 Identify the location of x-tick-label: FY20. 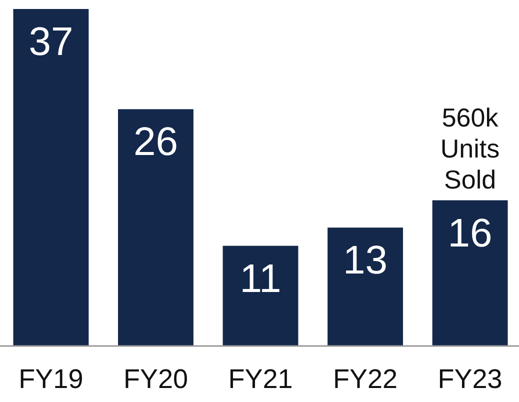
(155, 379).